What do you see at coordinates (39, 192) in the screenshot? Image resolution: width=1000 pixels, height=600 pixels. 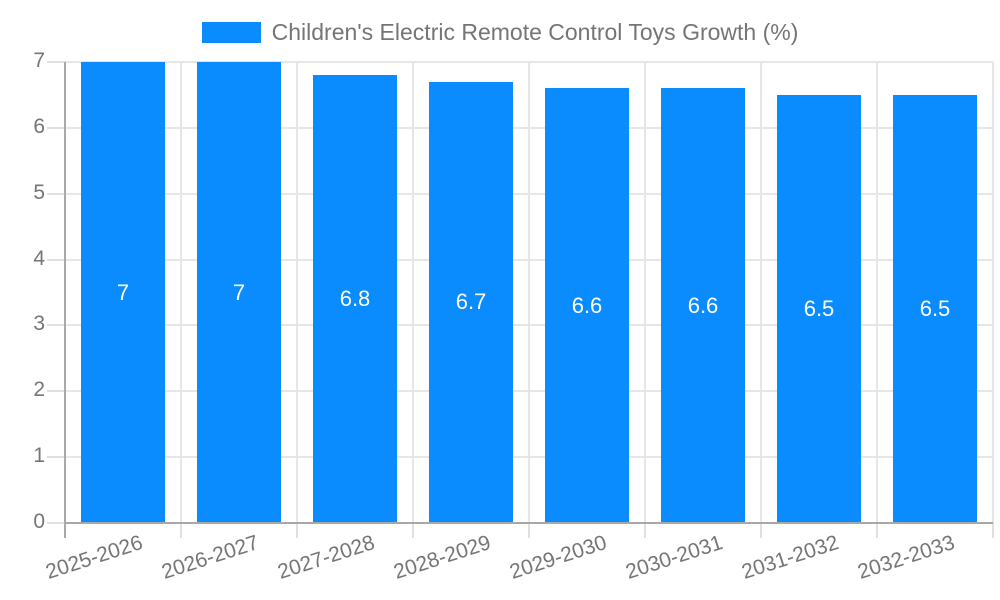 I see `y-axis-tick-label: 5` at bounding box center [39, 192].